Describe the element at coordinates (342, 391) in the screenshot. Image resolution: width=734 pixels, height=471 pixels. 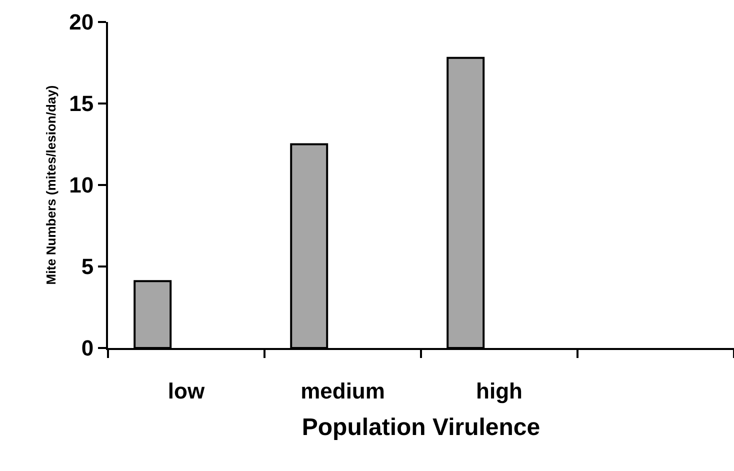
I see `x-tick-label: medium` at that location.